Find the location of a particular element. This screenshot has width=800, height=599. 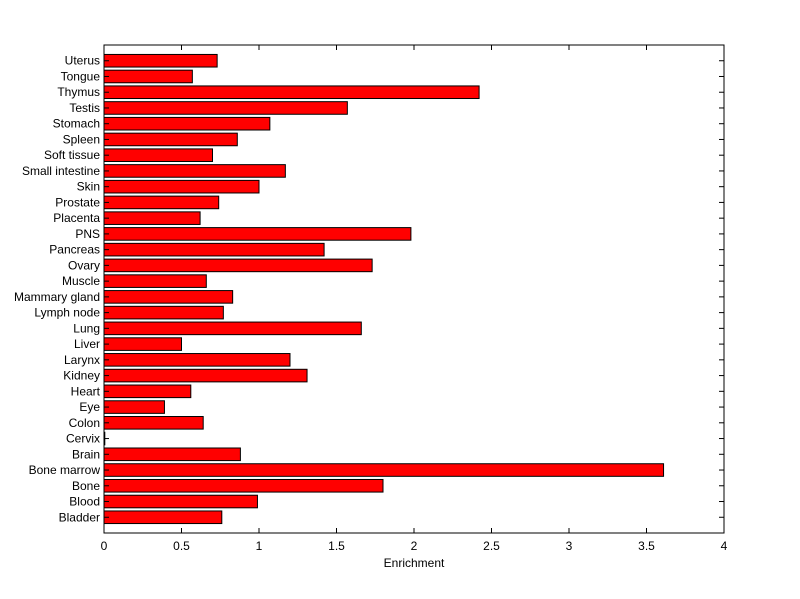

y-tick-label: Mammary gland is located at coordinates (57, 297).